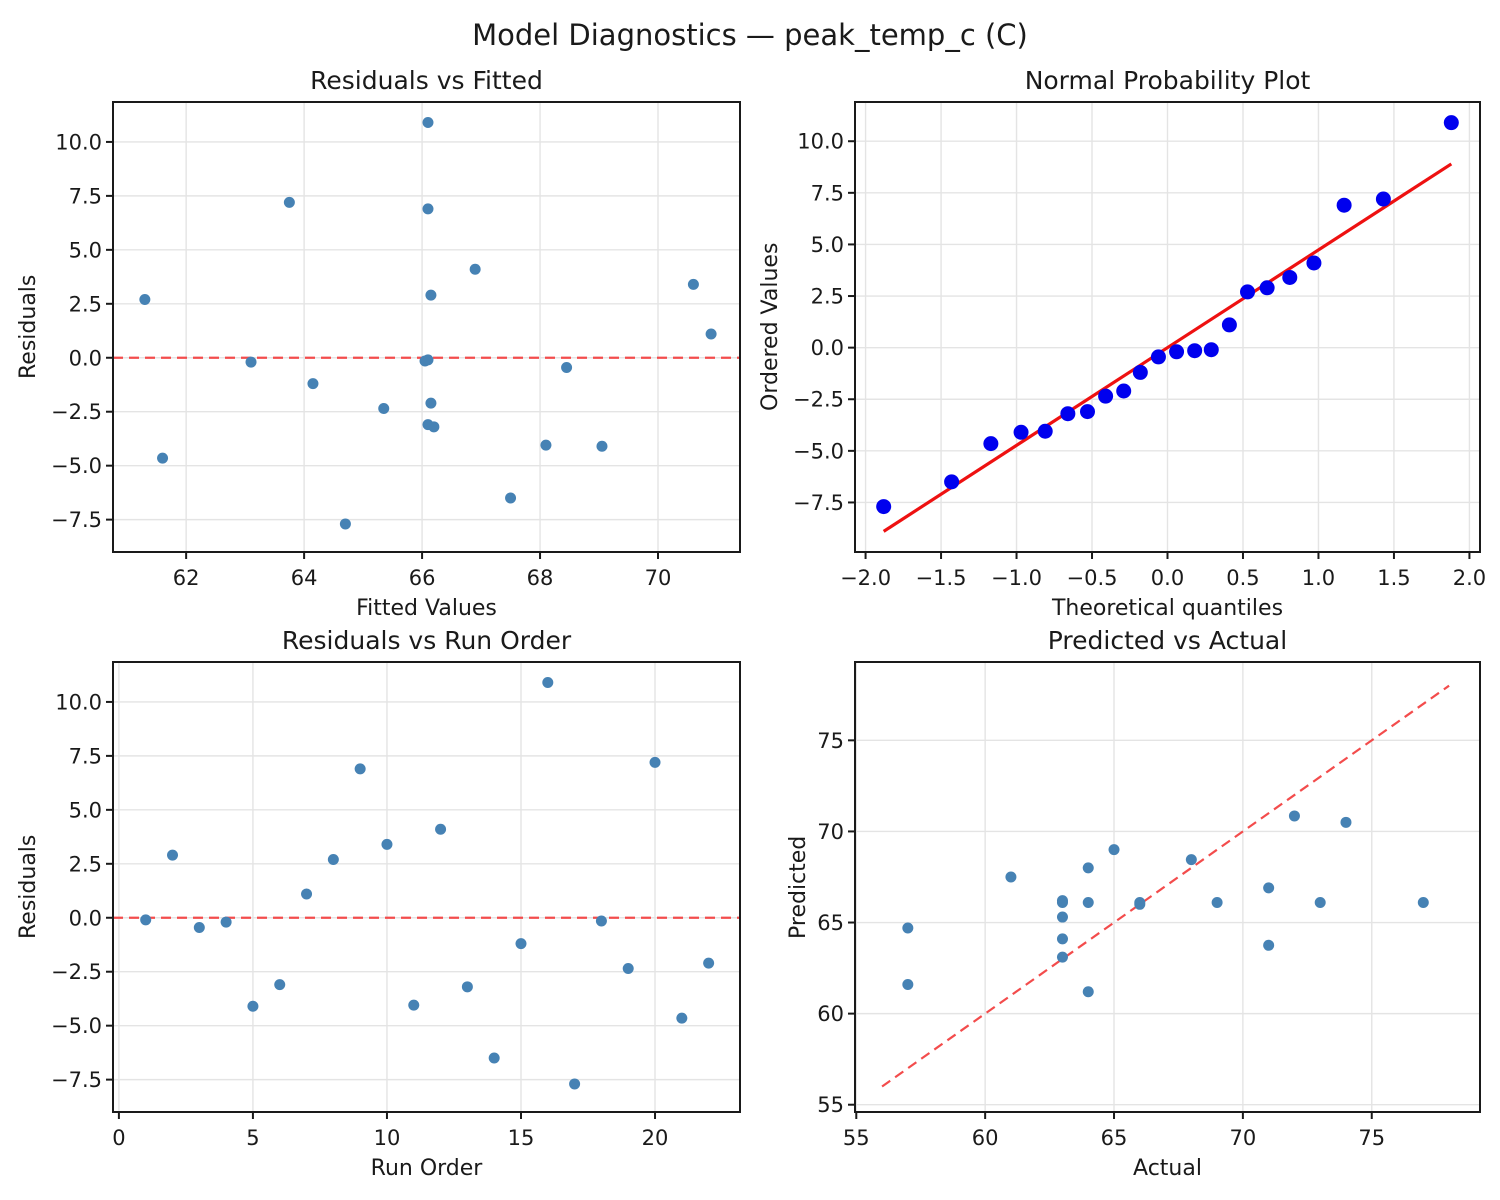 The image size is (1500, 1200). I want to click on x-tick-label: 0, so click(118, 1138).